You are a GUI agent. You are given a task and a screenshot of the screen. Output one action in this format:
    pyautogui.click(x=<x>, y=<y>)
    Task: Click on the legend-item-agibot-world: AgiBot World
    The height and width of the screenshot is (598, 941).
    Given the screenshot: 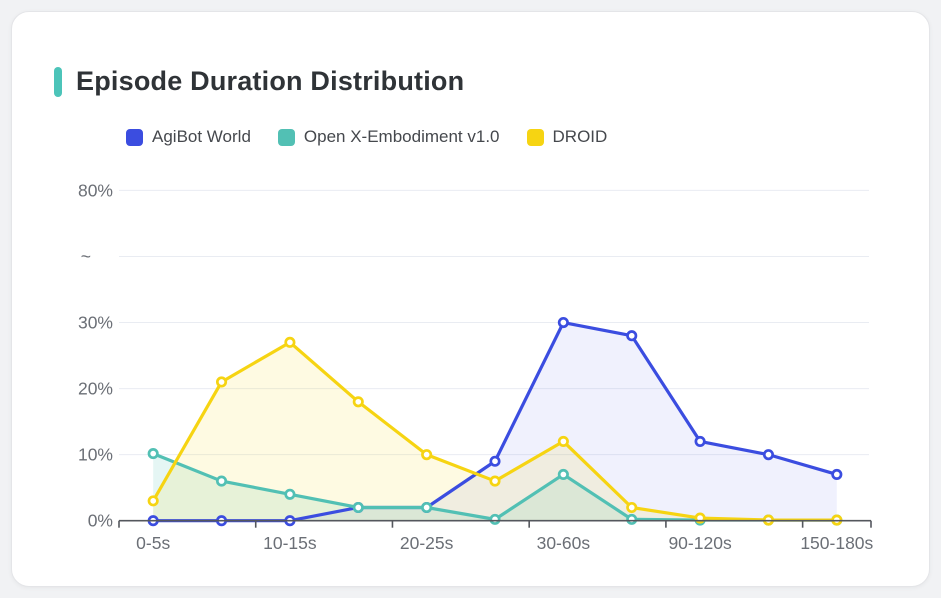 What is the action you would take?
    pyautogui.click(x=188, y=137)
    